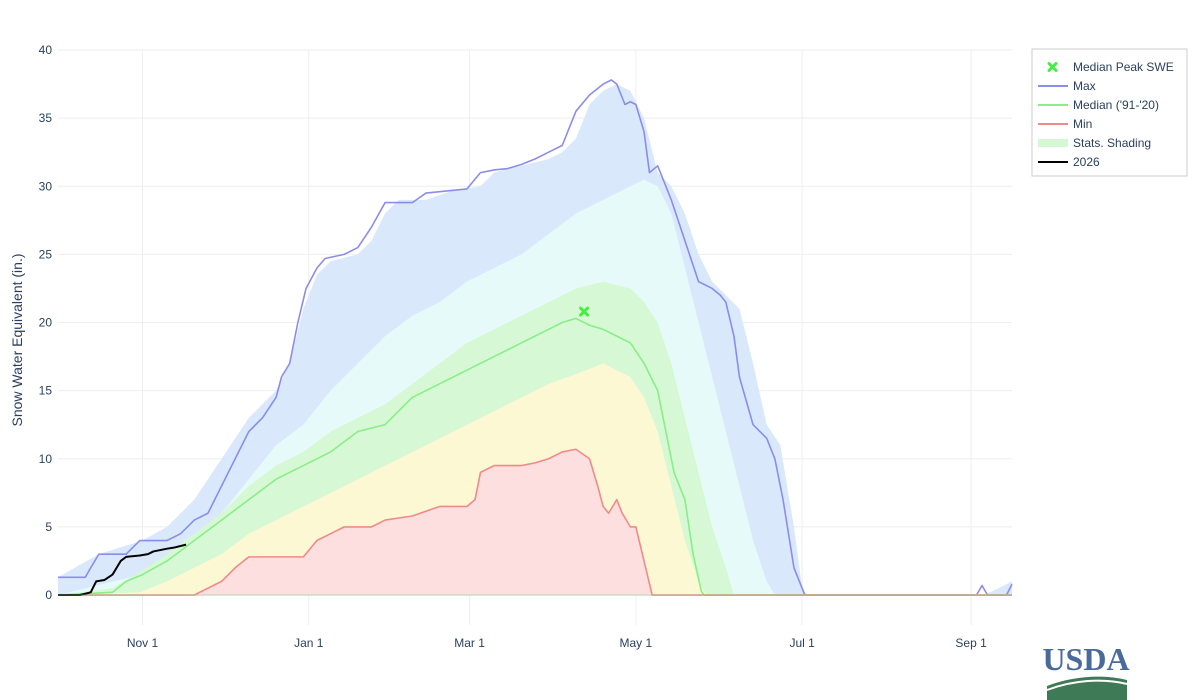  I want to click on legend-item-shading: Stats. Shading, so click(1094, 143).